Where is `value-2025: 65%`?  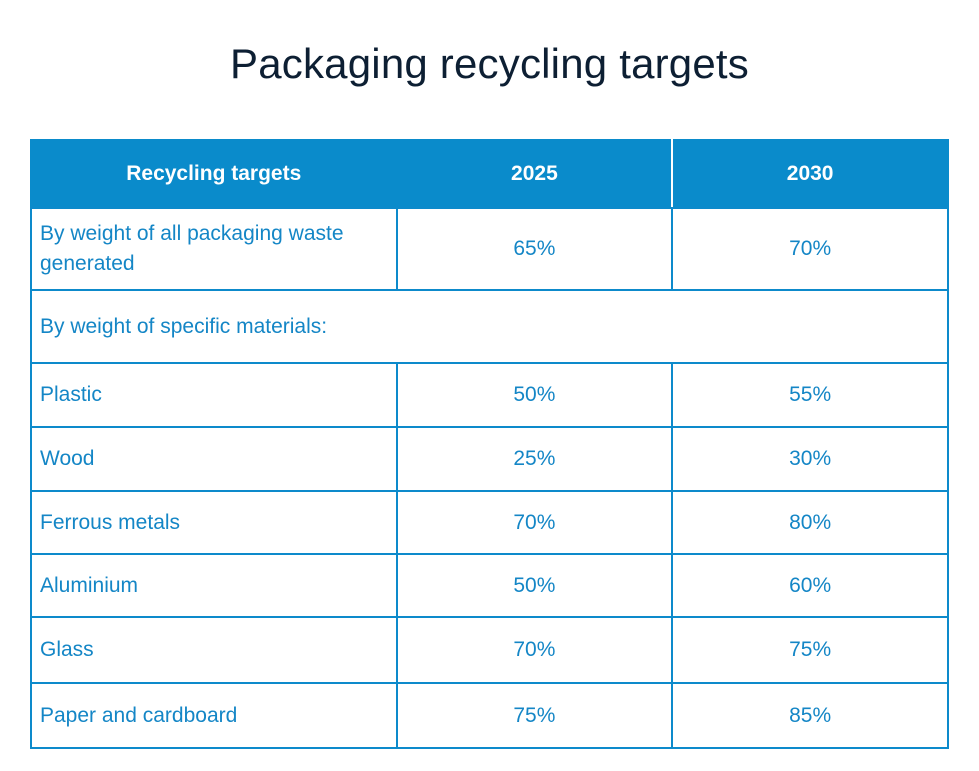
value-2025: 65% is located at coordinates (534, 249).